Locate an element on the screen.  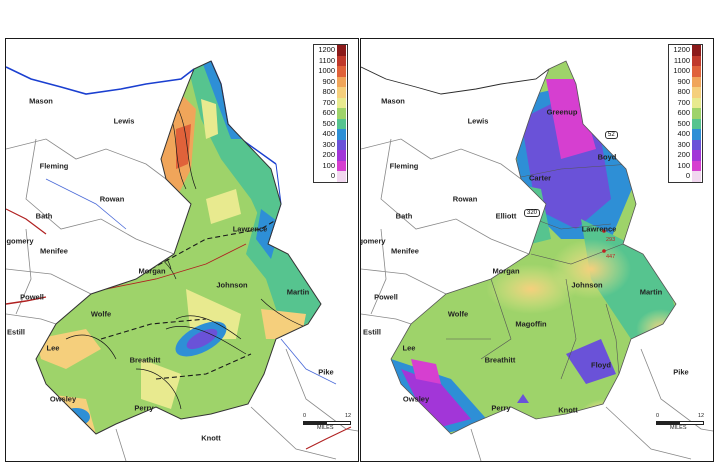
county-label: Mason is located at coordinates (41, 101).